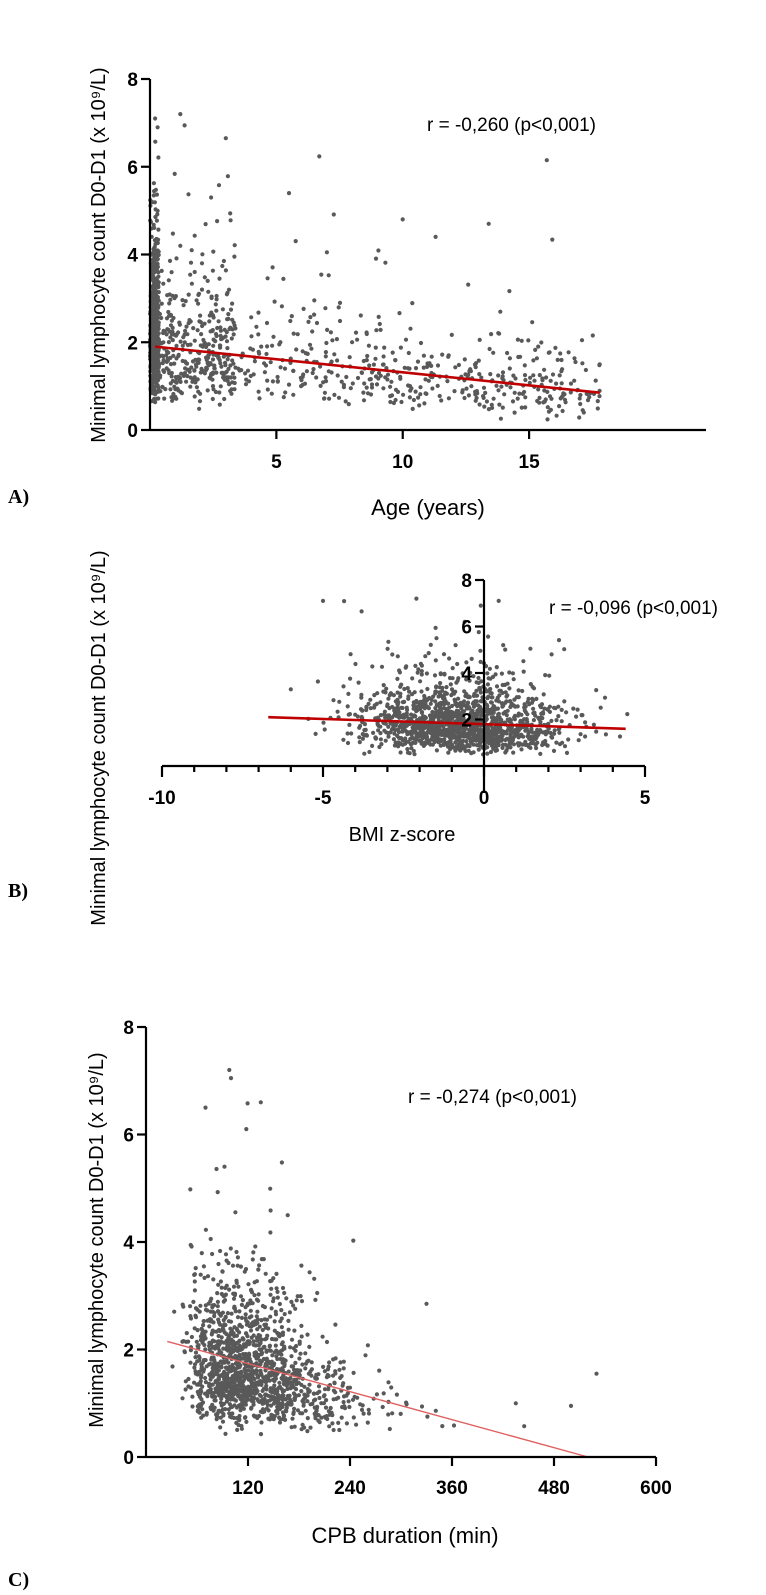 Image resolution: width=766 pixels, height=1595 pixels. I want to click on panel-c-xtick-label: 240, so click(350, 1488).